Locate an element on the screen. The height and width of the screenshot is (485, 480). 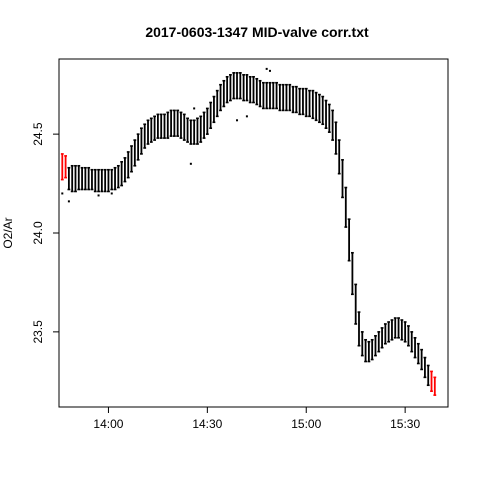
y-tick-label: 23.5 is located at coordinates (38, 332).